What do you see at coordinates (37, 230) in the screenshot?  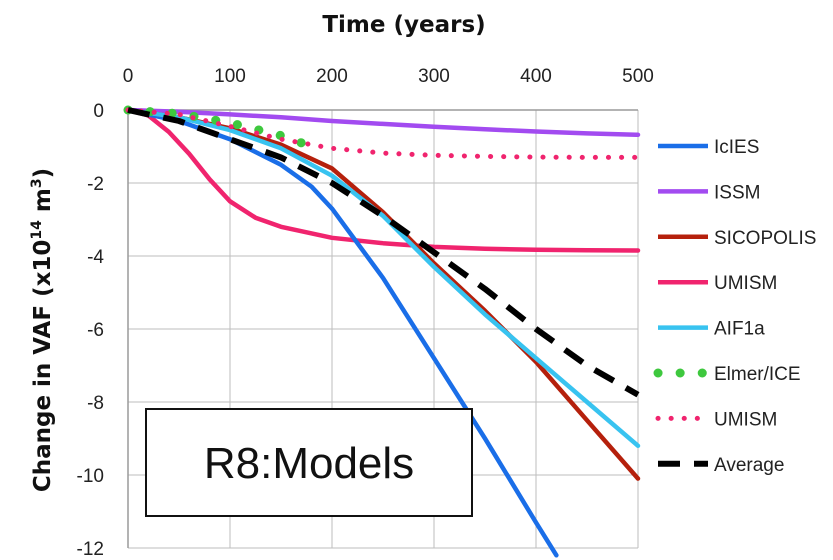 I see `y-axis-title-exp1: 14` at bounding box center [37, 230].